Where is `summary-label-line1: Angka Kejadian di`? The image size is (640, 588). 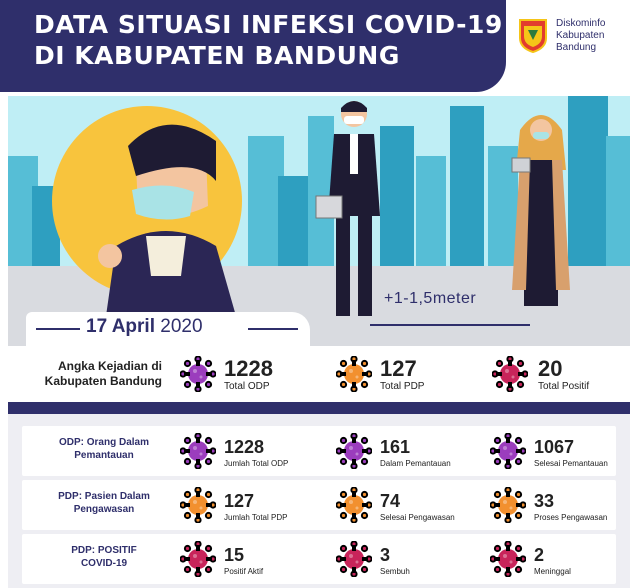
summary-label-line1: Angka Kejadian di is located at coordinates (109, 366).